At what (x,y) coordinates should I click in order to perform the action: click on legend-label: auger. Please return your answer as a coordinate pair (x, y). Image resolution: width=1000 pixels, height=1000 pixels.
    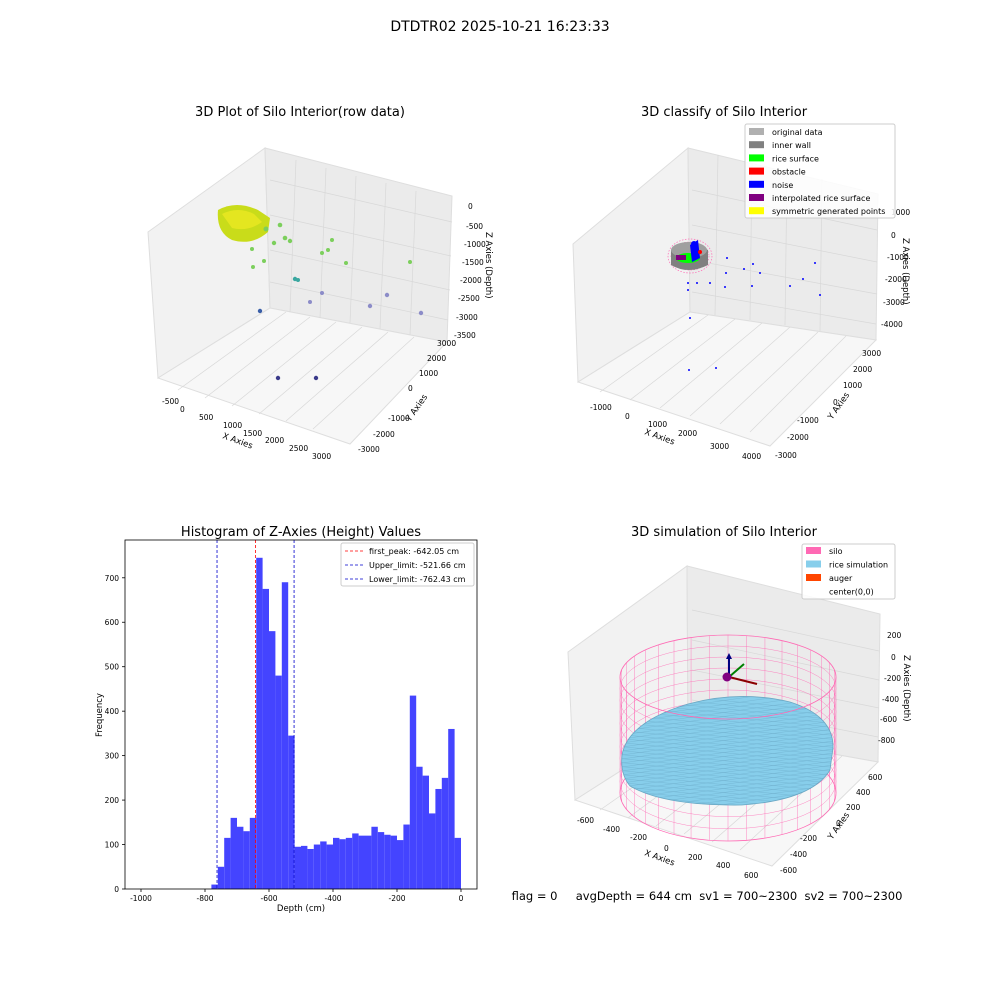
    Looking at the image, I should click on (841, 578).